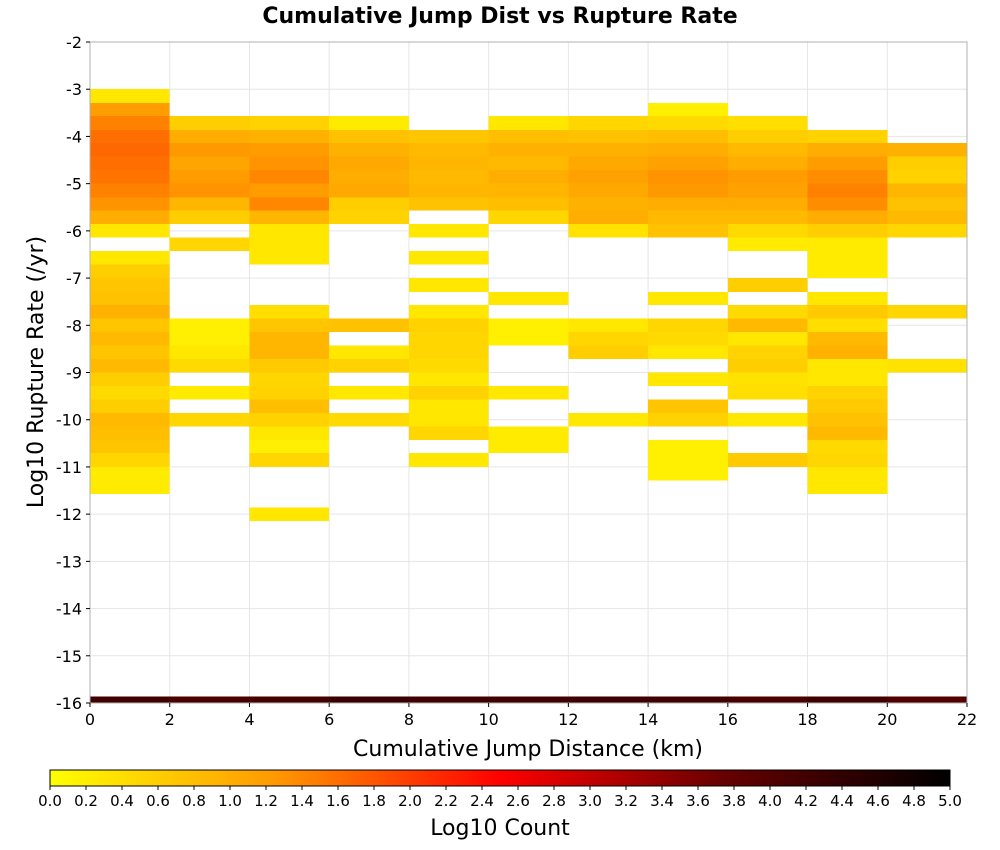  What do you see at coordinates (158, 801) in the screenshot?
I see `colorbar-tick-label: 0.6` at bounding box center [158, 801].